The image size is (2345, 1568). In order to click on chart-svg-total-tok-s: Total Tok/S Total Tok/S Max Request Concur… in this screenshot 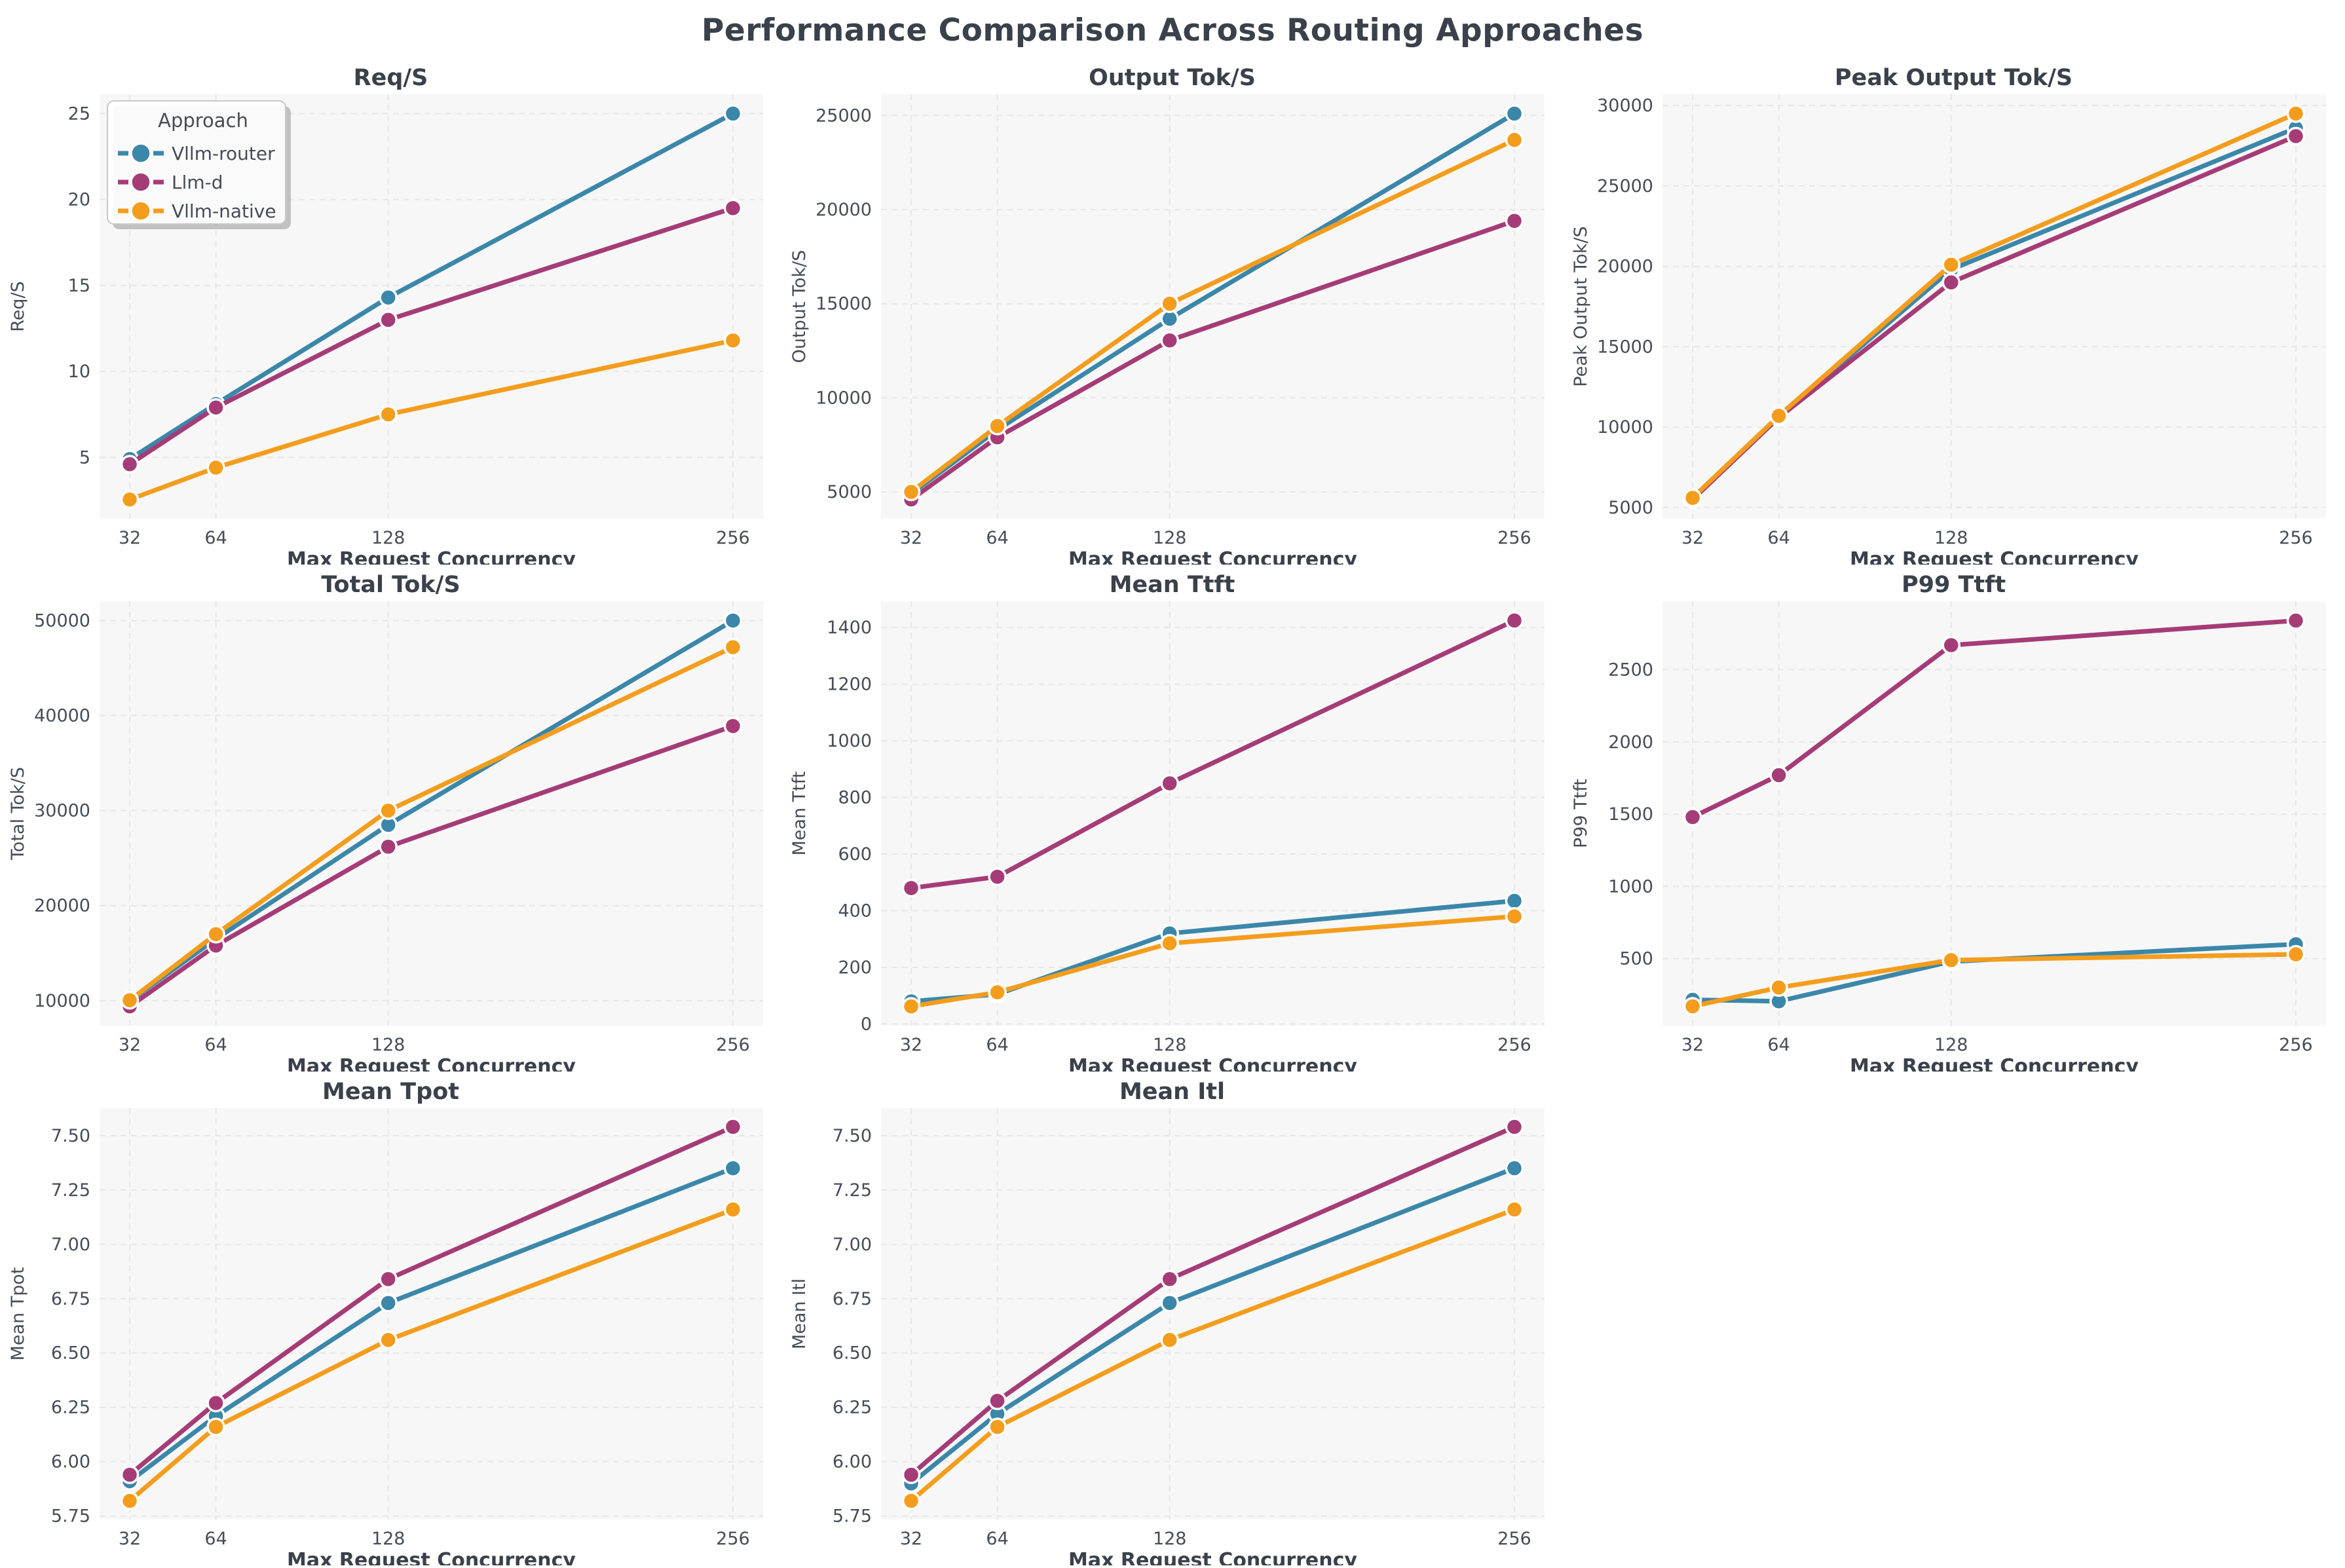, I will do `click(385, 825)`.